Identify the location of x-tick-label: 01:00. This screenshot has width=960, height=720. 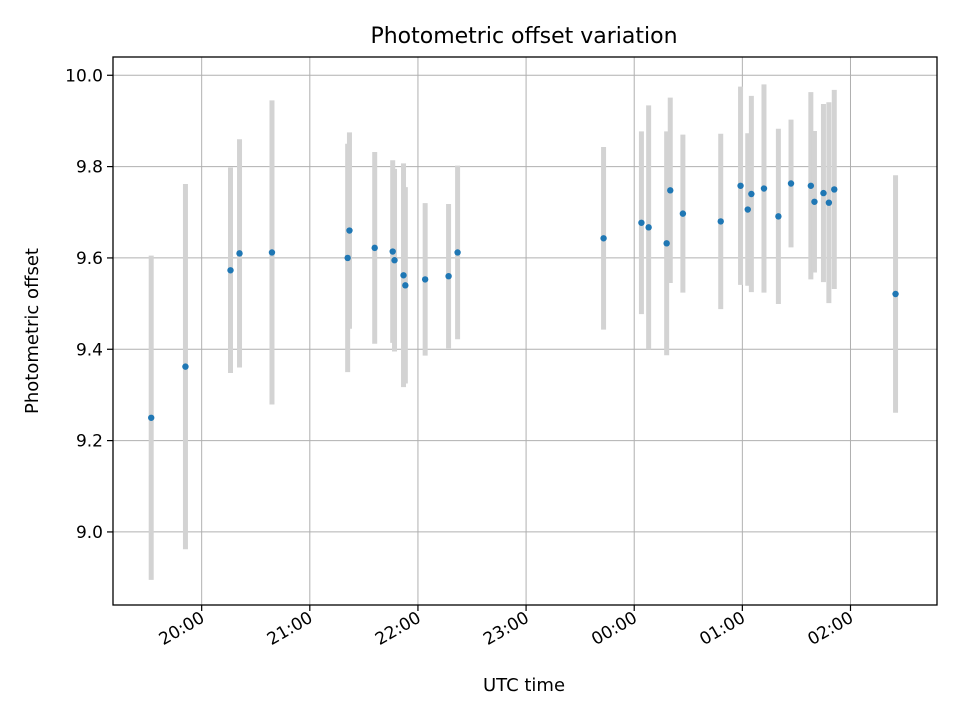
(722, 629).